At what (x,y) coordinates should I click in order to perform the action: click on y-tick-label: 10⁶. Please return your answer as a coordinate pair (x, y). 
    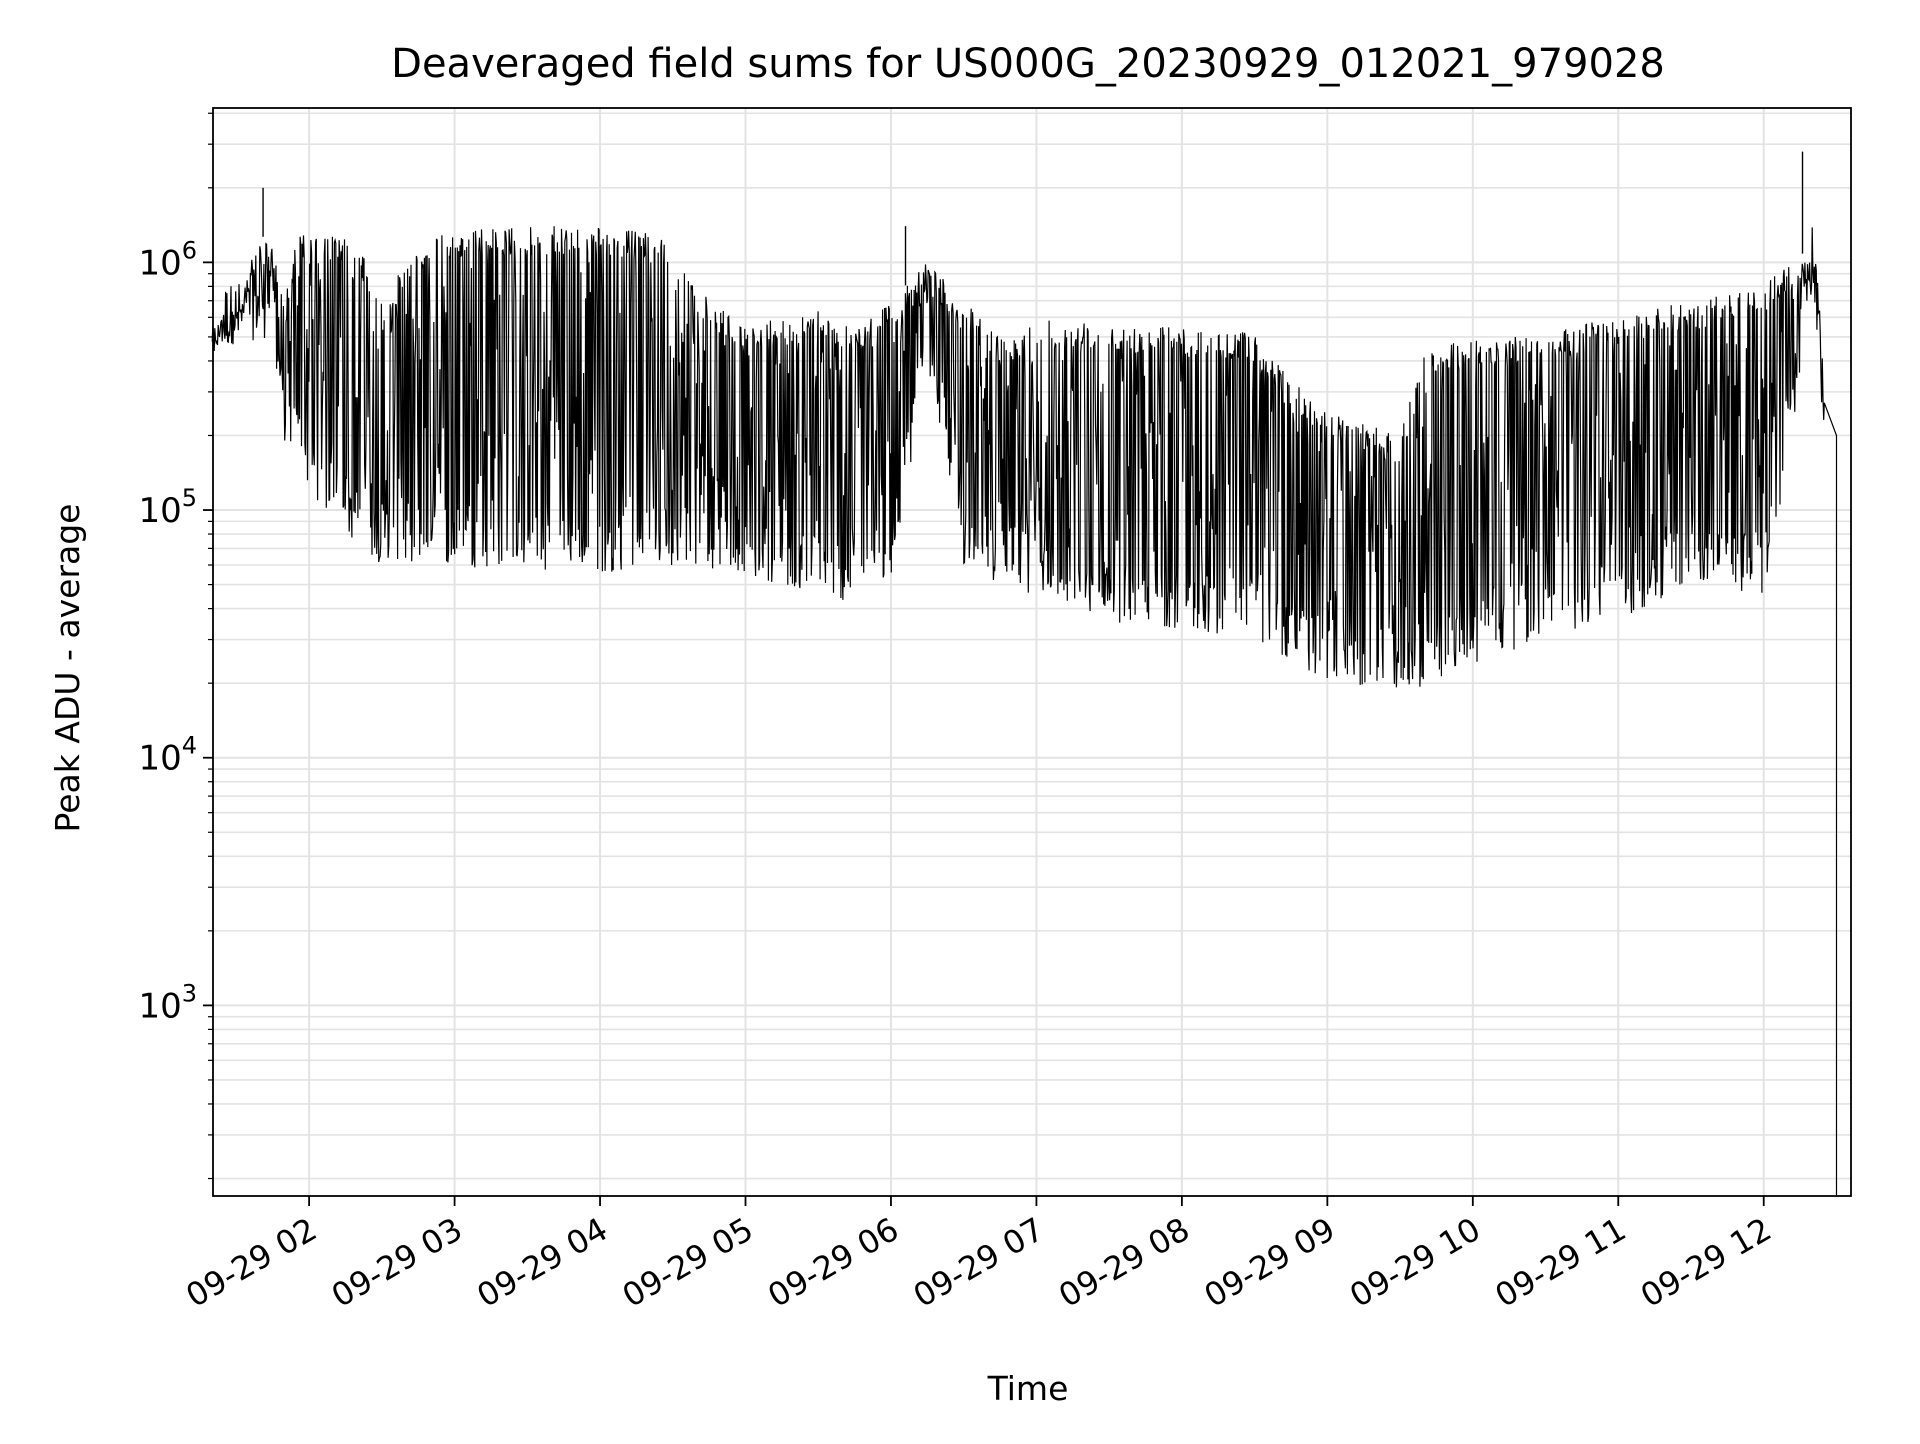
    Looking at the image, I should click on (167, 259).